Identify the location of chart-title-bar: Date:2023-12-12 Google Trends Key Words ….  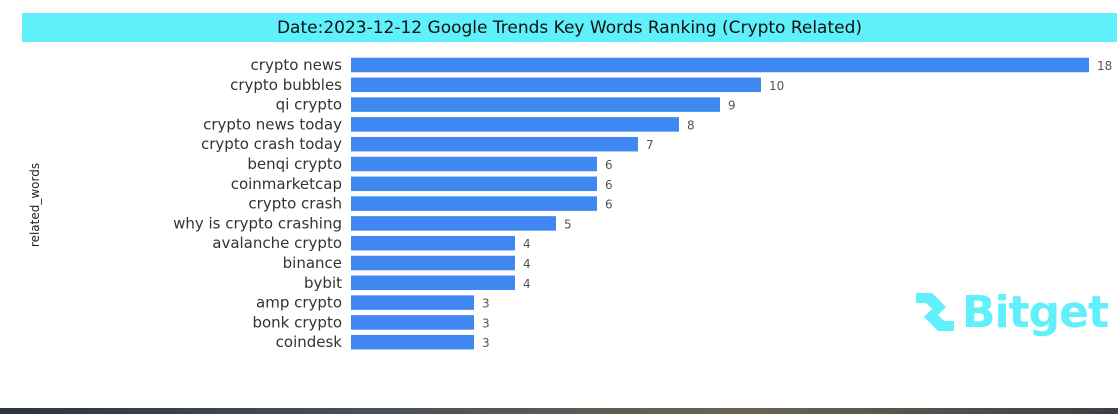
(569, 27).